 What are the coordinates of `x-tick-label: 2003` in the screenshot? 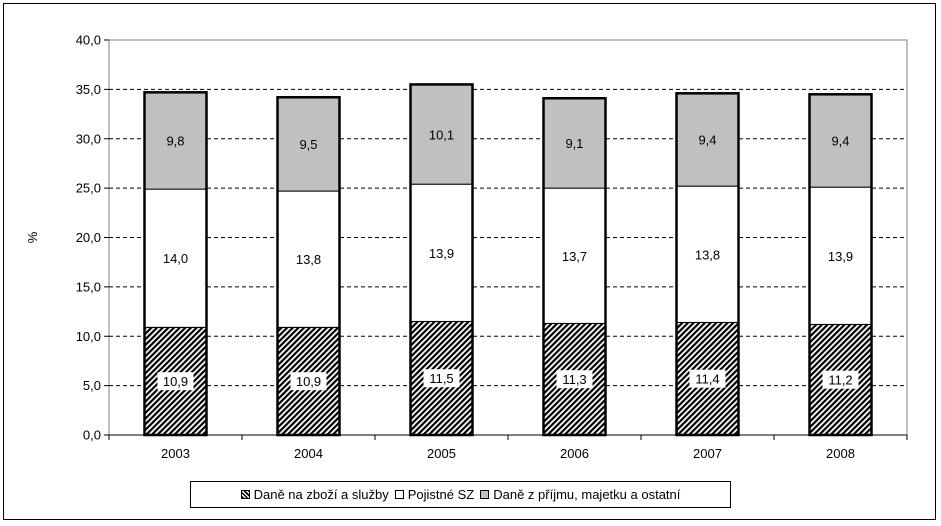 It's located at (175, 453).